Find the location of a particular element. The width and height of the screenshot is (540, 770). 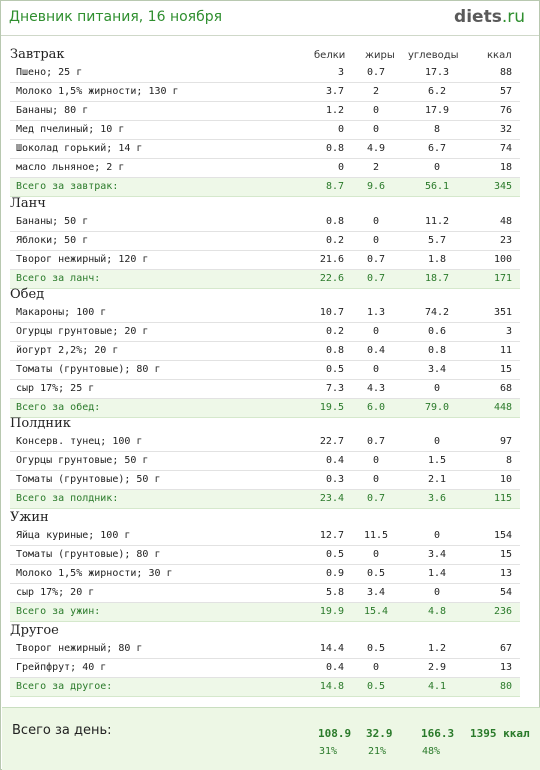

food-row: Огурцы грунтовые; 50 г 0.4 0 1.5 8 is located at coordinates (265, 461).